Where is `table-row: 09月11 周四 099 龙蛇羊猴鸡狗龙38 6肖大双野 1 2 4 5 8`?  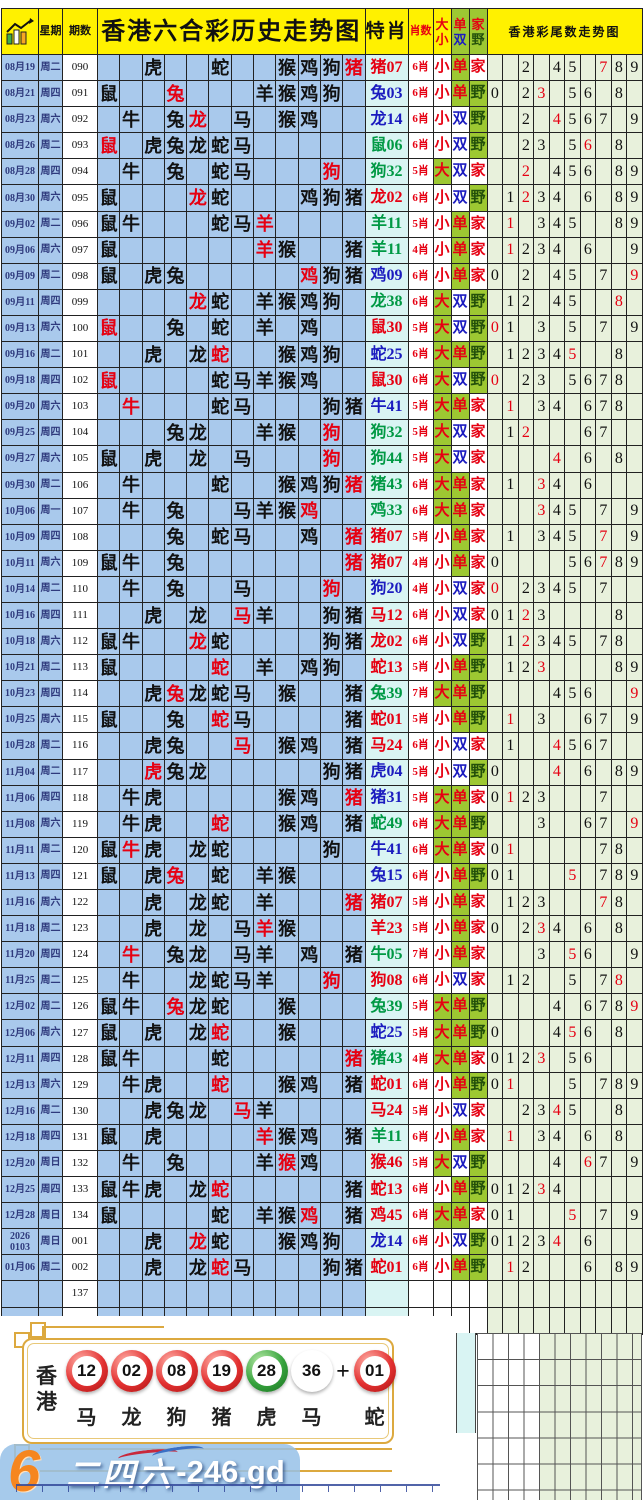
table-row: 09月11 周四 099 龙蛇羊猴鸡狗龙38 6肖大双野 1 2 4 5 8 is located at coordinates (322, 302).